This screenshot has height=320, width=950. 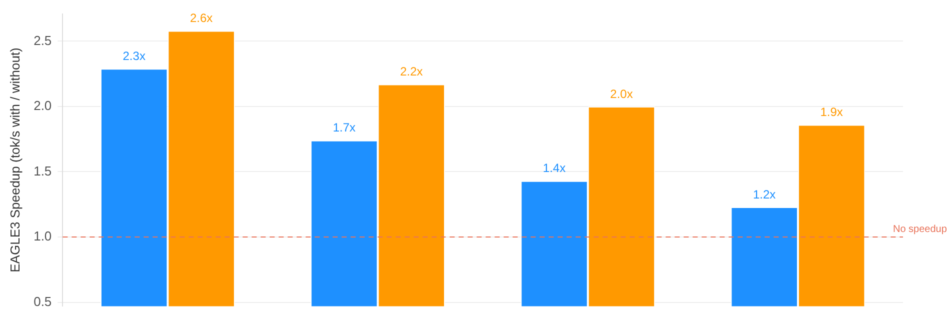 What do you see at coordinates (43, 301) in the screenshot?
I see `y-tick-label: 0.5` at bounding box center [43, 301].